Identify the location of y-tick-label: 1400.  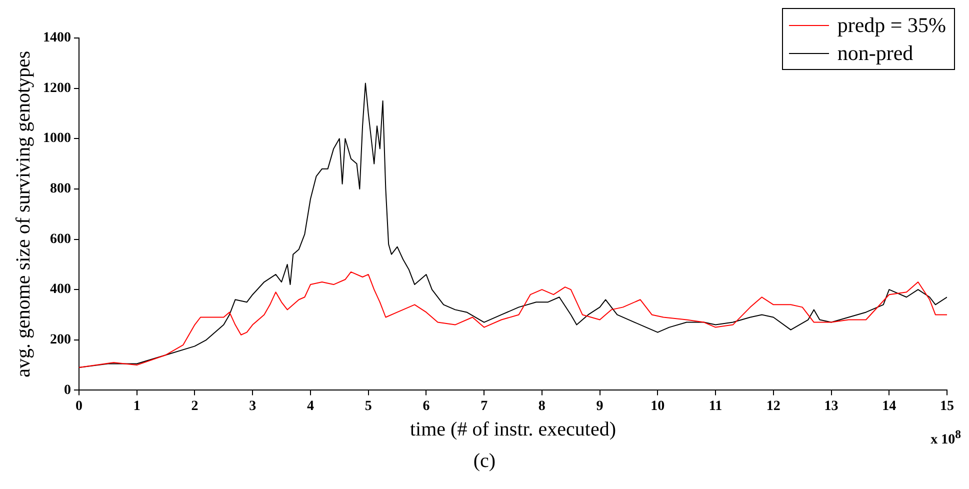
(57, 38).